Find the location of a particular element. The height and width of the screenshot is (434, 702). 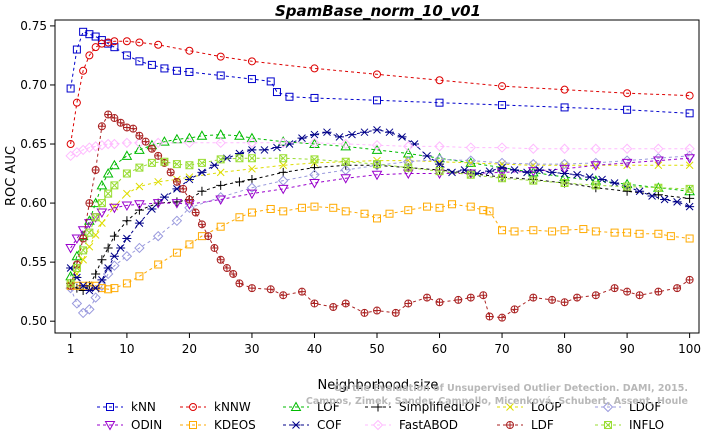

x-tick-label: 90 is located at coordinates (626, 349).